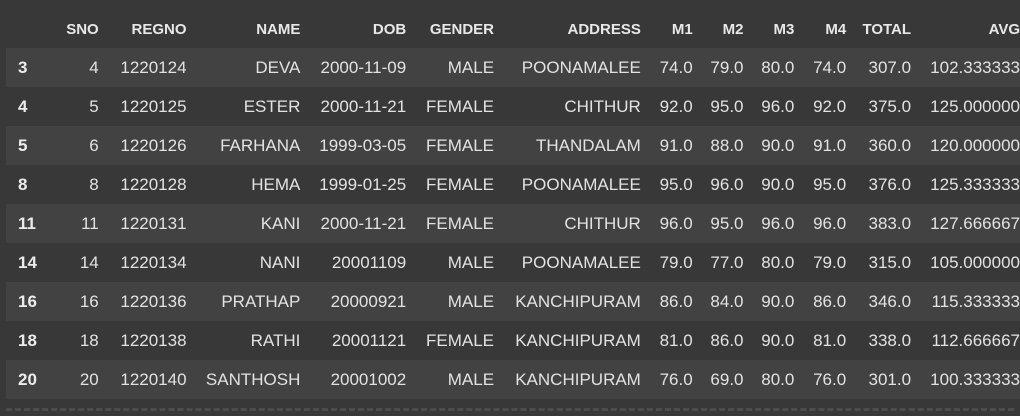 The image size is (1020, 416). What do you see at coordinates (830, 379) in the screenshot?
I see `cell-m4: 76.0` at bounding box center [830, 379].